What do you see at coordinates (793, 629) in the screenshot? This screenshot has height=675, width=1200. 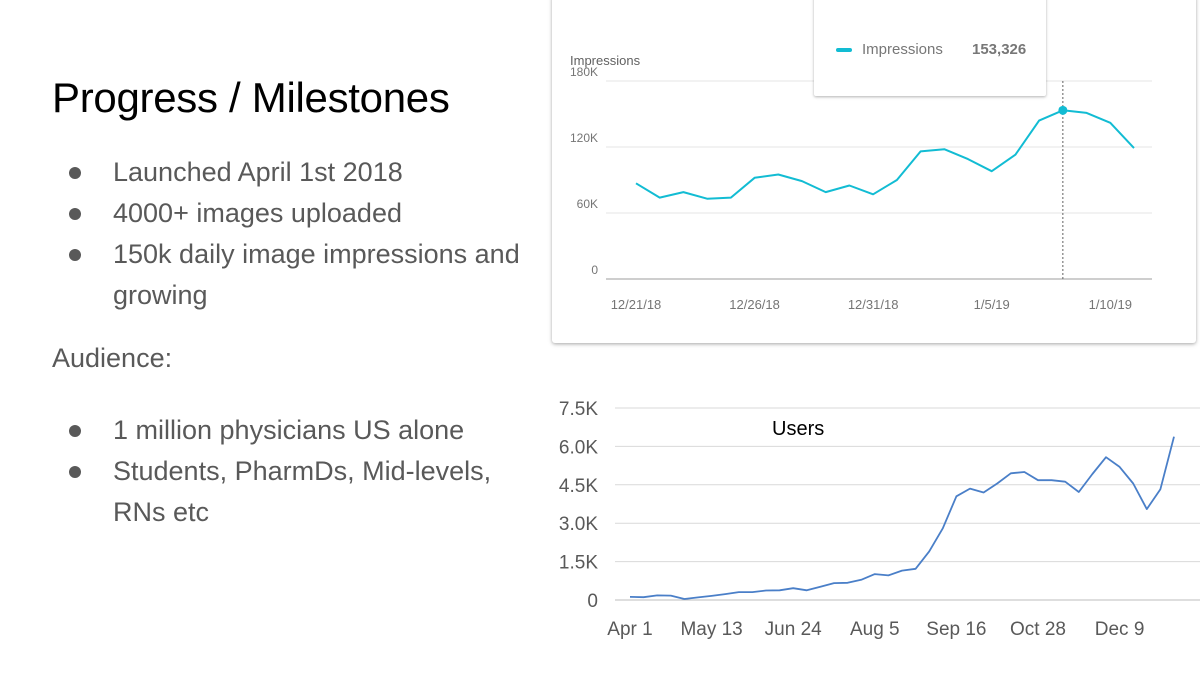 I see `x-tick-label: Jun 24` at bounding box center [793, 629].